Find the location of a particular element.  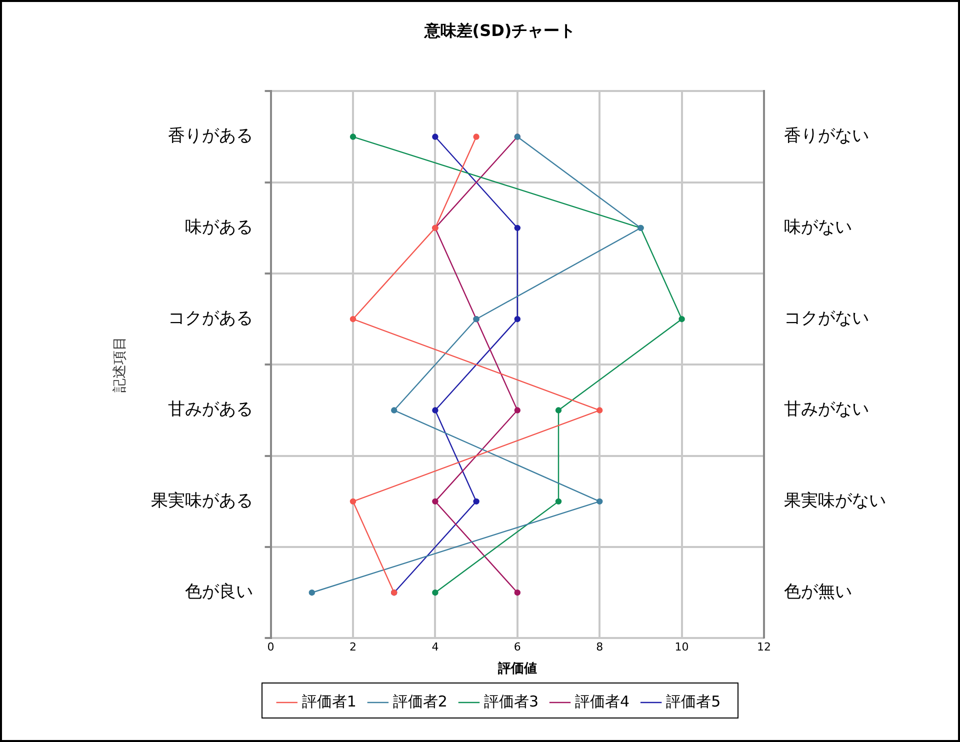

y2-tick-label: 香りがない is located at coordinates (826, 136).